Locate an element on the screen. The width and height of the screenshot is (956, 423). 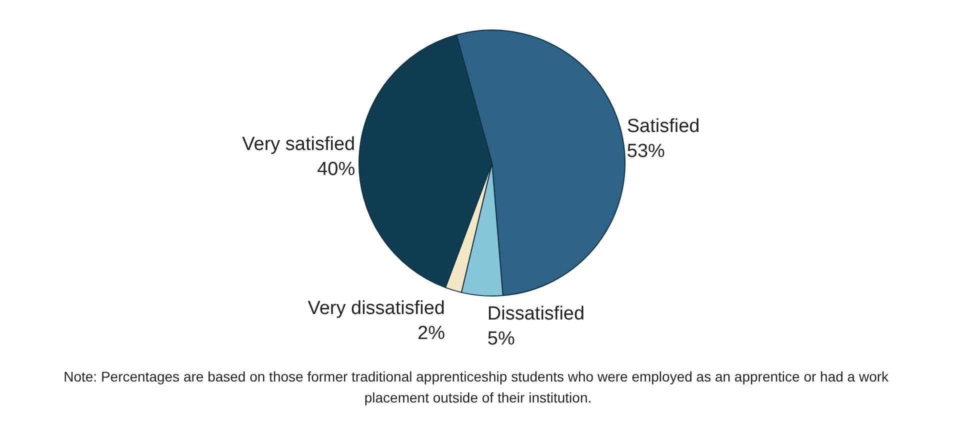
slice-label: Very satisfied is located at coordinates (299, 145).